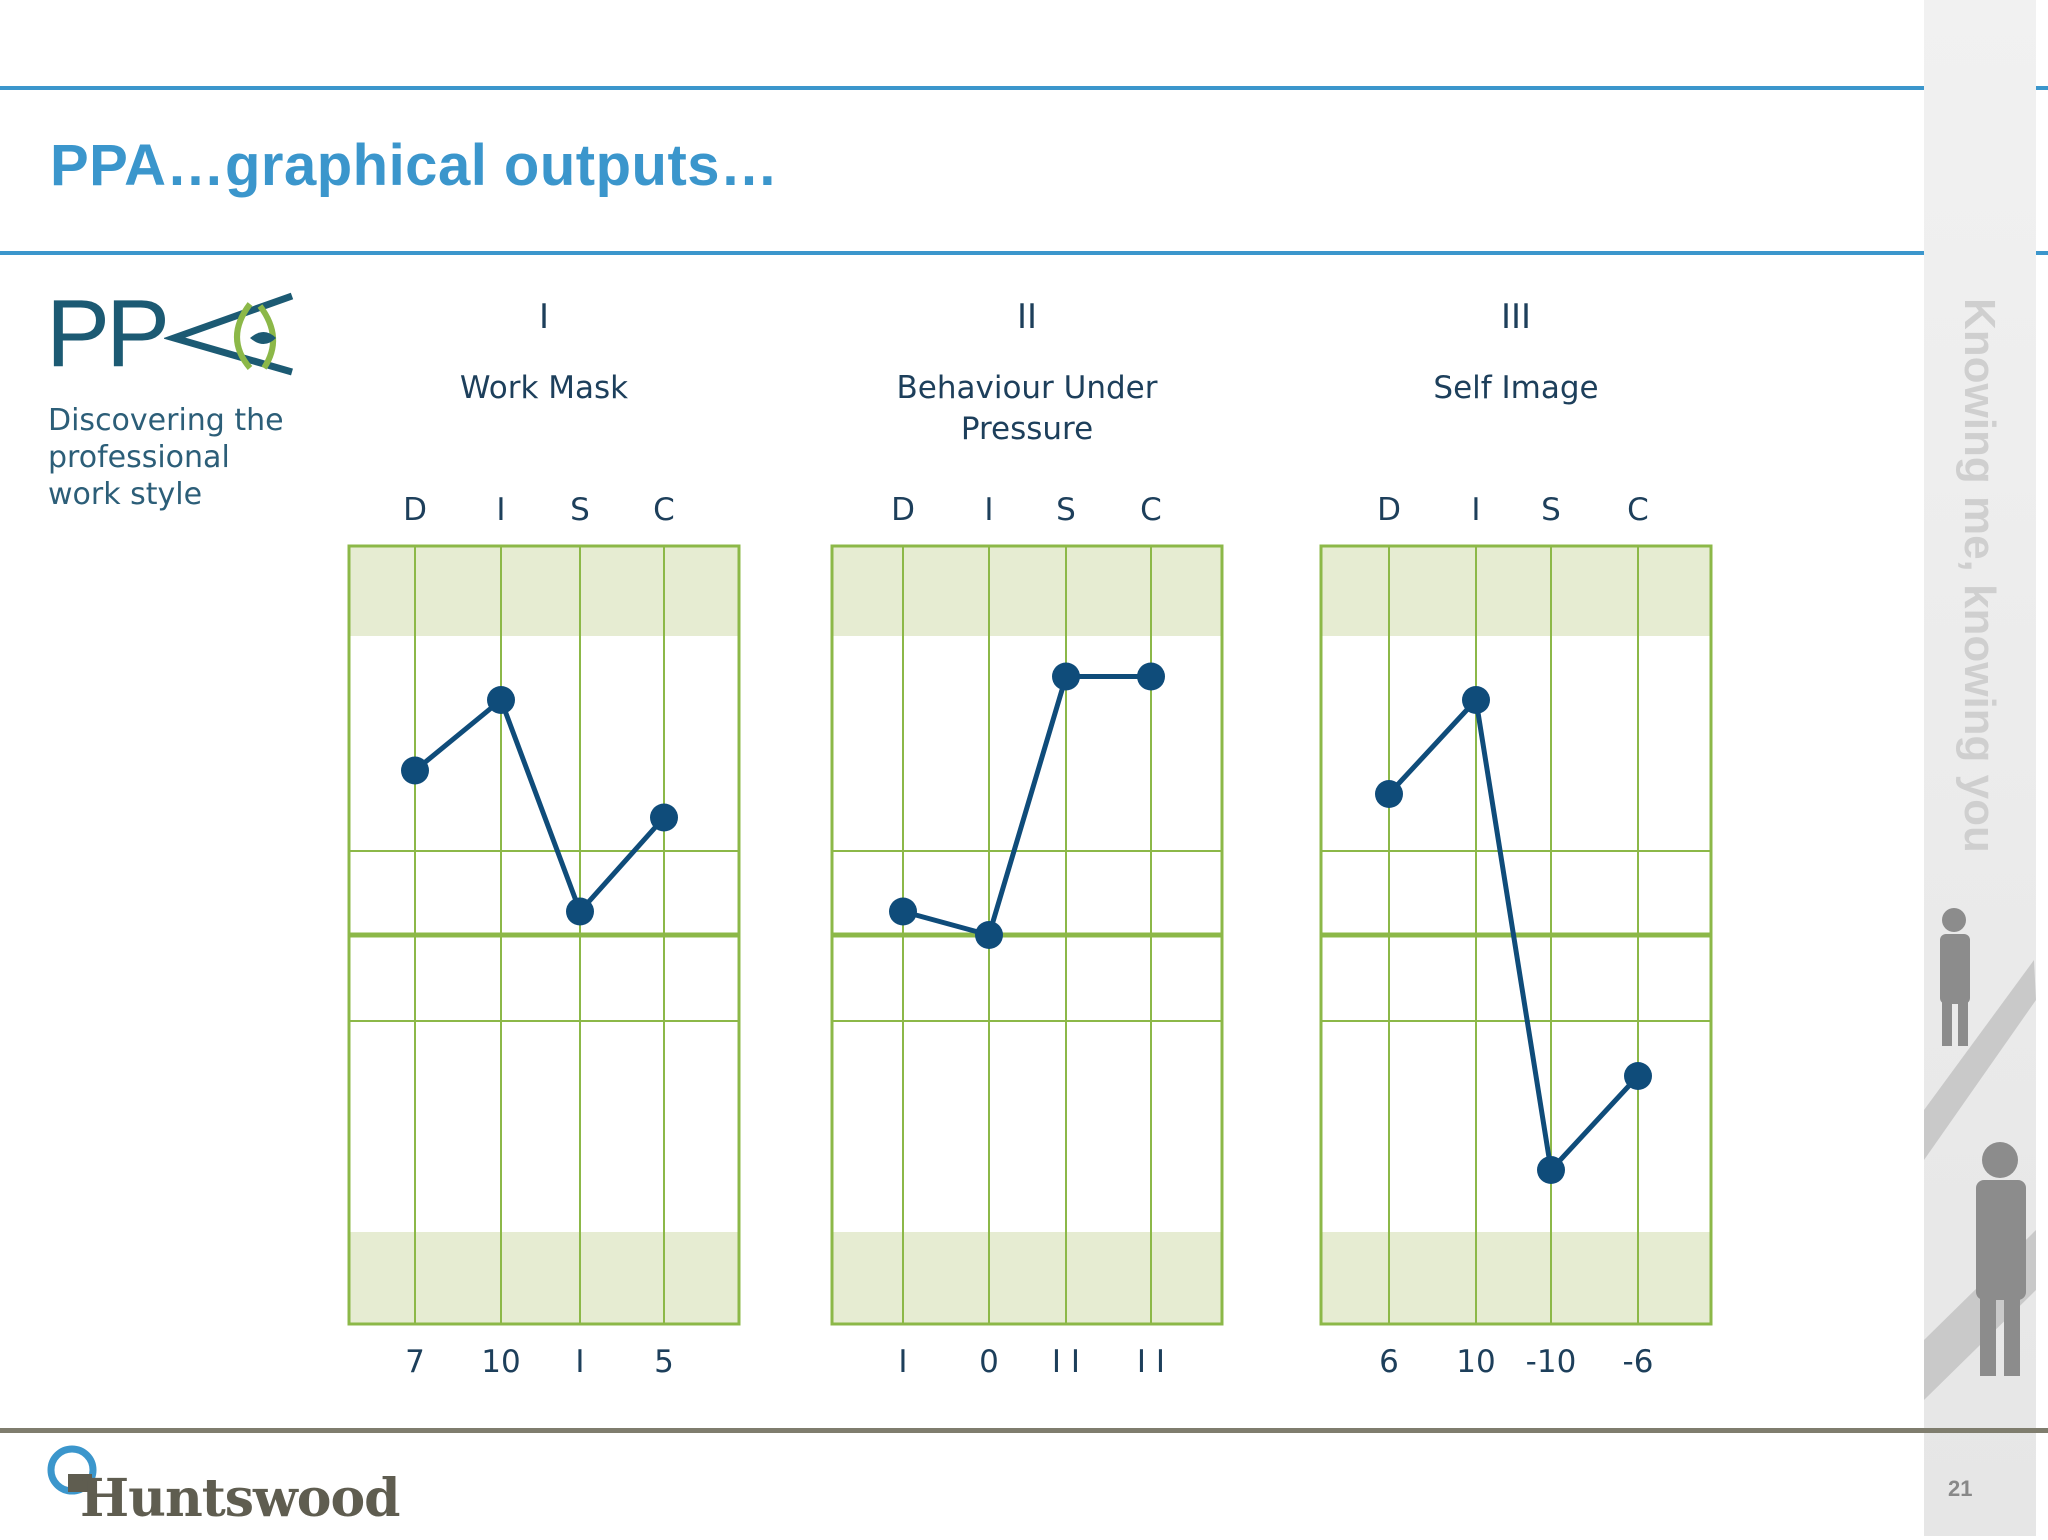 This screenshot has height=1540, width=2048. Describe the element at coordinates (240, 1498) in the screenshot. I see `brand-name: Huntswood` at that location.